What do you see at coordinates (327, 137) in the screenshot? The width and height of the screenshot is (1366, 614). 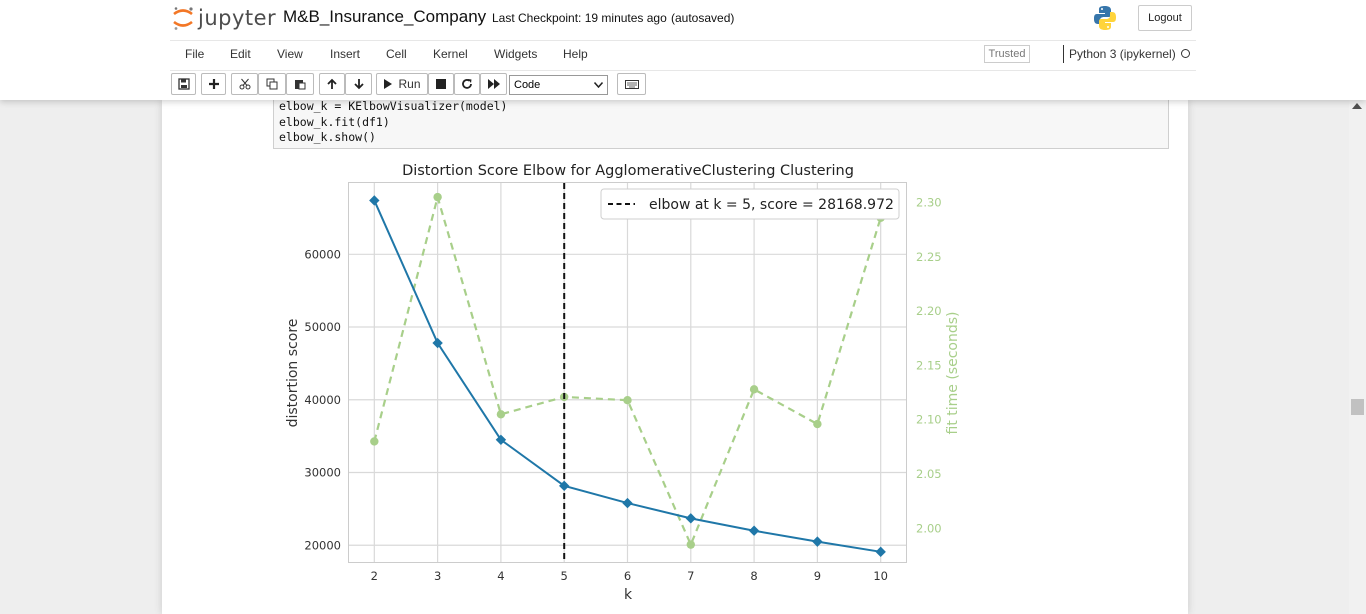 I see `code-line: elbow_k.show()` at bounding box center [327, 137].